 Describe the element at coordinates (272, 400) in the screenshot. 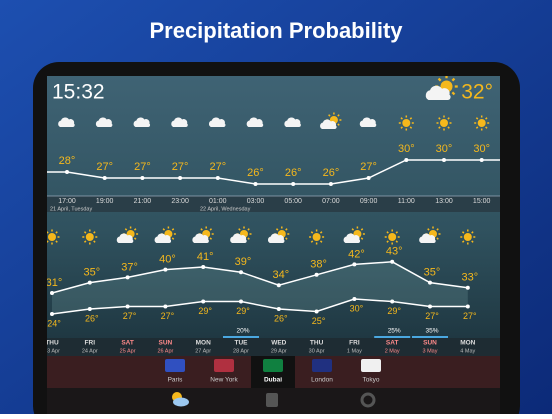

I see `tab-stations` at that location.